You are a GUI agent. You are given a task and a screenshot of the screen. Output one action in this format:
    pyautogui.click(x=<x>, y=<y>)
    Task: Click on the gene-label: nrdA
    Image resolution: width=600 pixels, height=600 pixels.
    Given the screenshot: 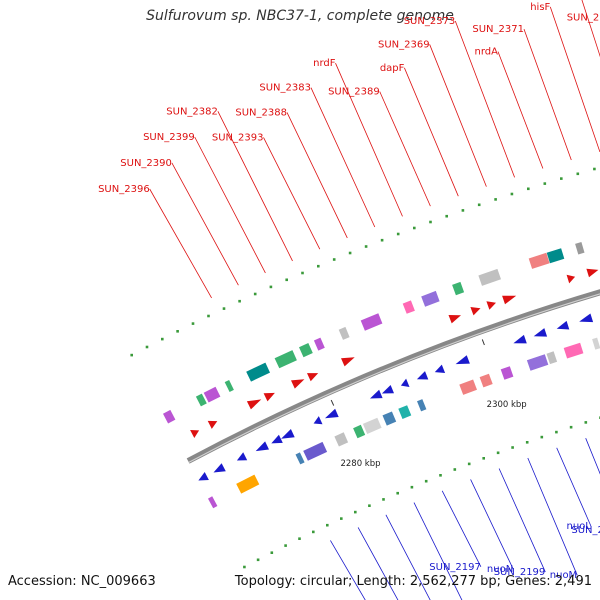 What is the action you would take?
    pyautogui.click(x=487, y=52)
    